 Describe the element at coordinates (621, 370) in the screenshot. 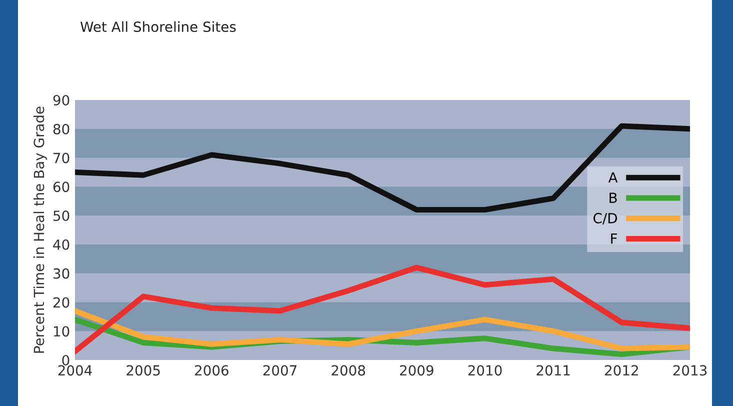

I see `x-tick-label: 2012` at that location.